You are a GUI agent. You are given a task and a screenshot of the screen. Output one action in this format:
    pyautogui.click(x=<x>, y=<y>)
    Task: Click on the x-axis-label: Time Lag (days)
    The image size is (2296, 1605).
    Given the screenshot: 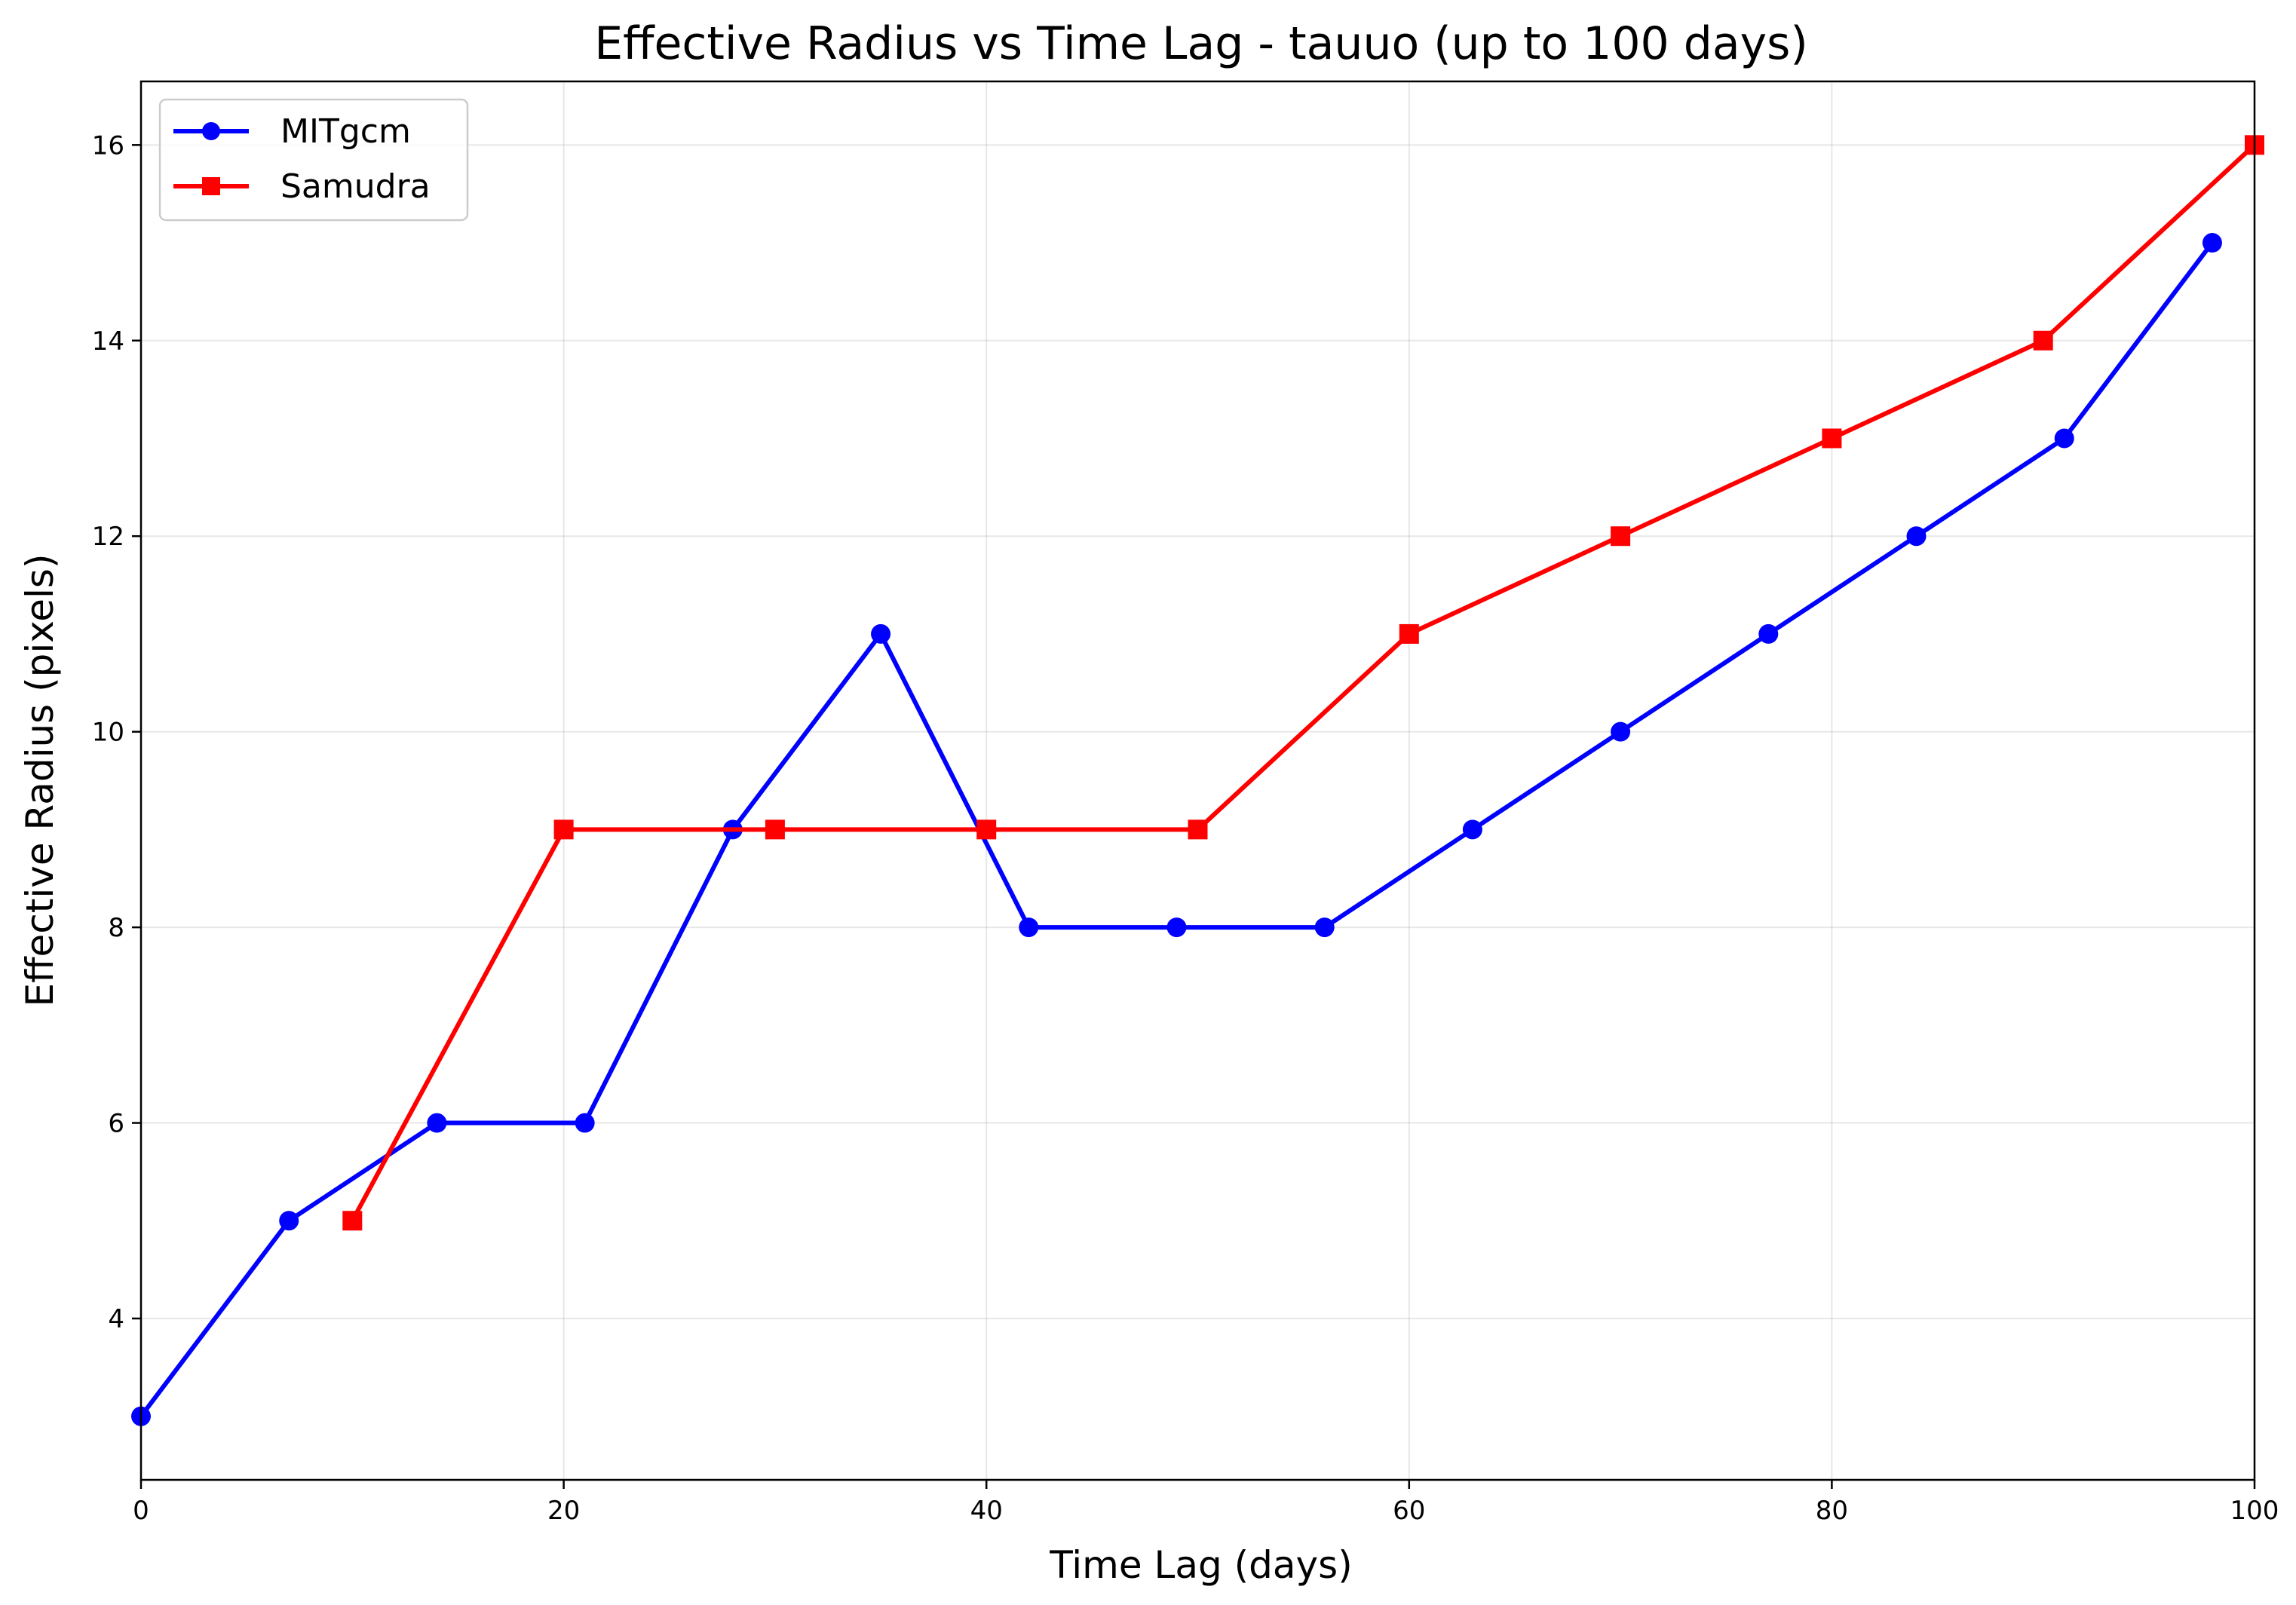 What is the action you would take?
    pyautogui.click(x=1200, y=1565)
    